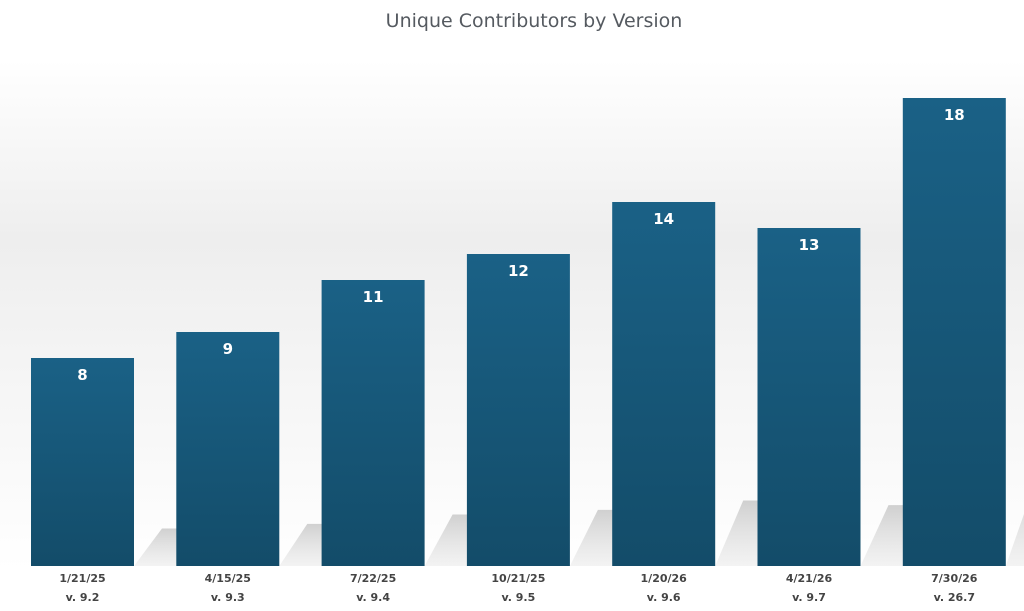  I want to click on x-tick-date: 1/20/26, so click(664, 578).